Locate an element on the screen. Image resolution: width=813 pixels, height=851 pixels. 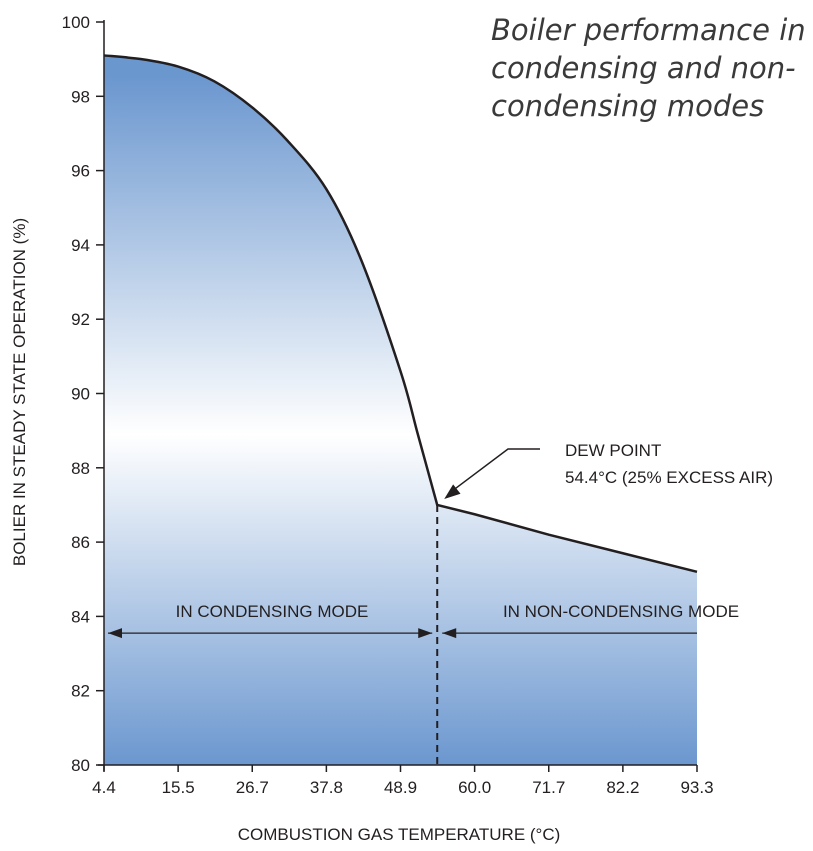
x-tick-label-71.7: 71.7 is located at coordinates (548, 787).